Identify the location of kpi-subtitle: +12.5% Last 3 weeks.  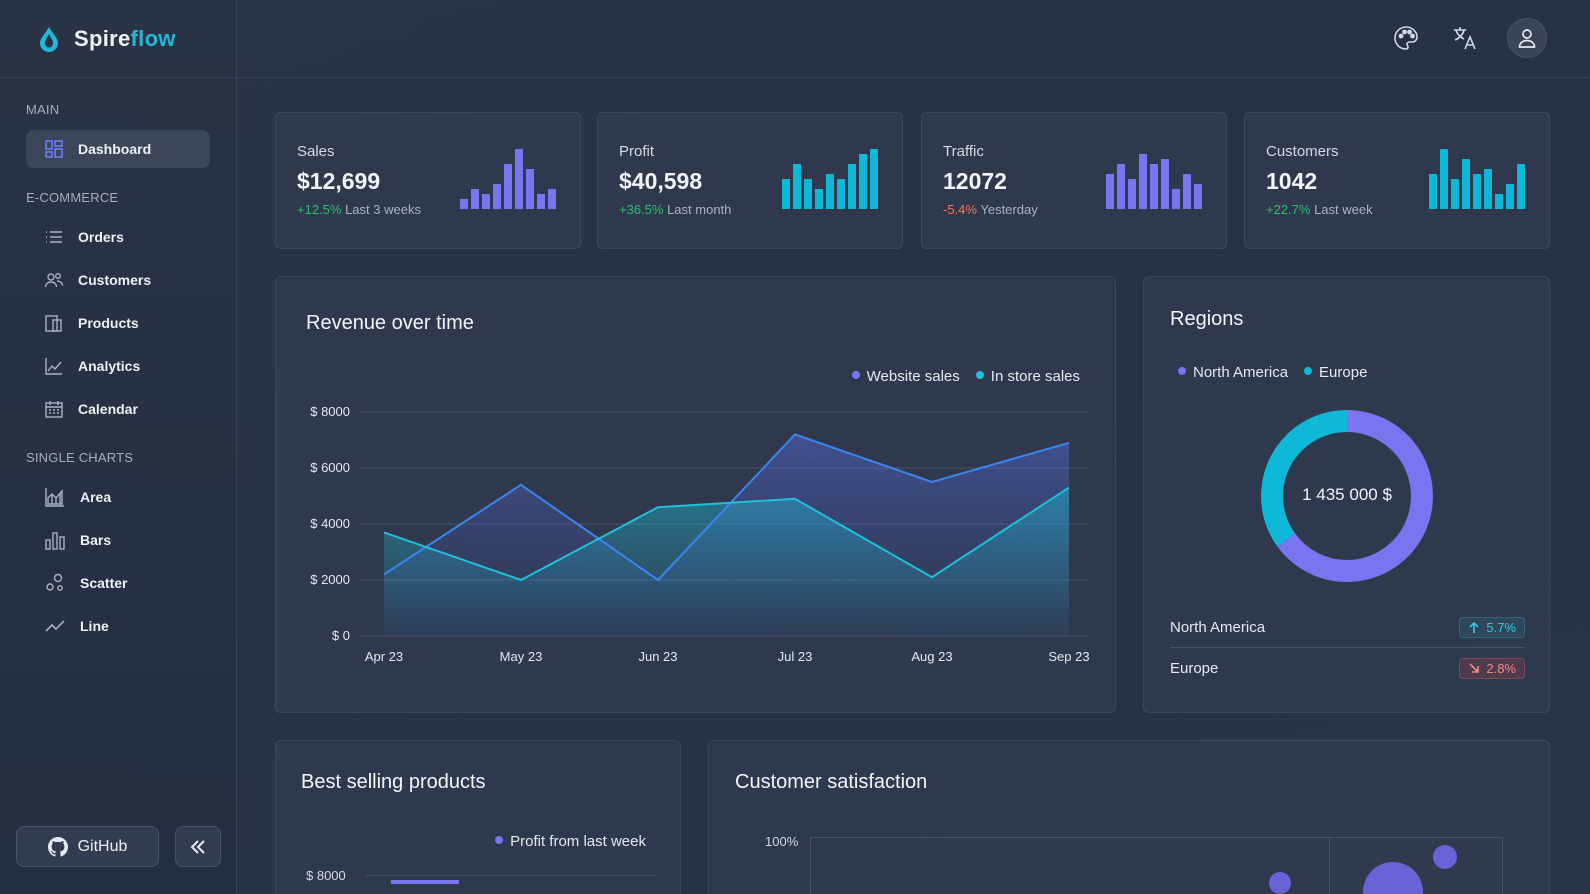
(359, 209).